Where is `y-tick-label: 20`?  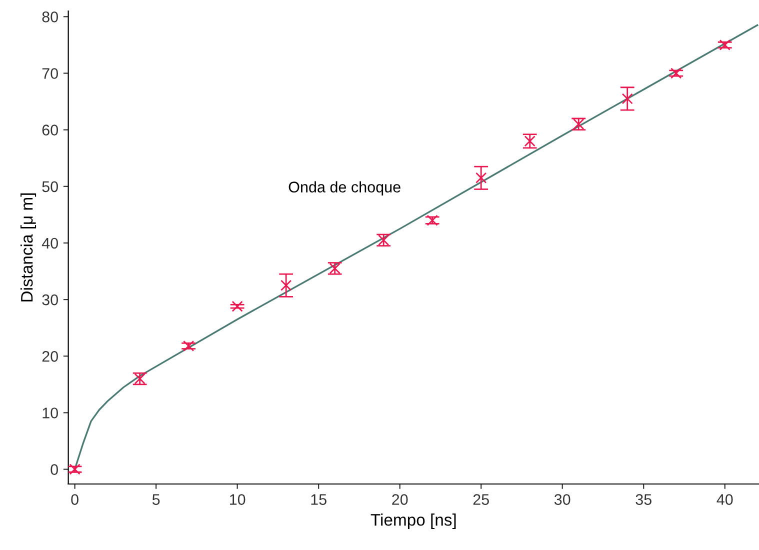 y-tick-label: 20 is located at coordinates (50, 356).